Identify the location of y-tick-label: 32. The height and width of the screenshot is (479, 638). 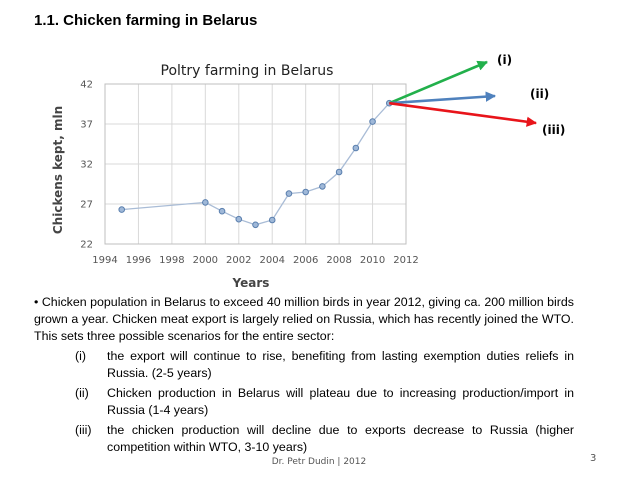
(86, 165).